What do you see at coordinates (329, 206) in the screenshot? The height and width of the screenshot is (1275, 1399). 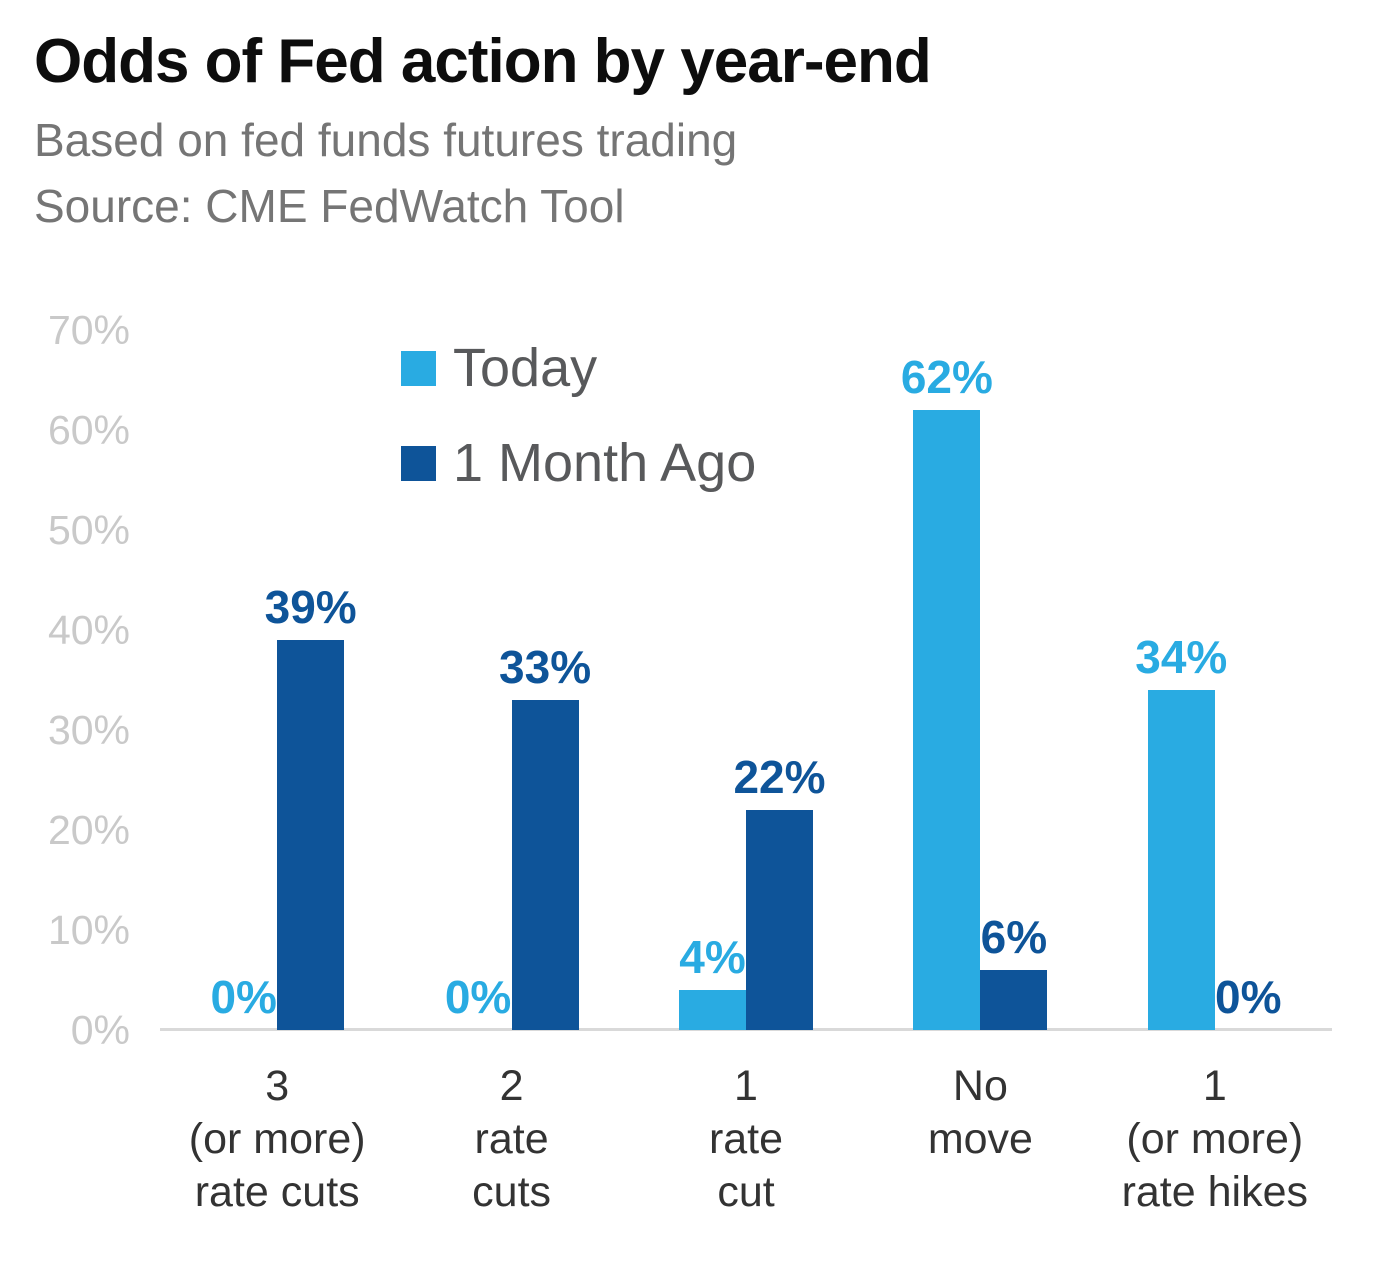 I see `chart-source: Source: CME FedWatch Tool` at bounding box center [329, 206].